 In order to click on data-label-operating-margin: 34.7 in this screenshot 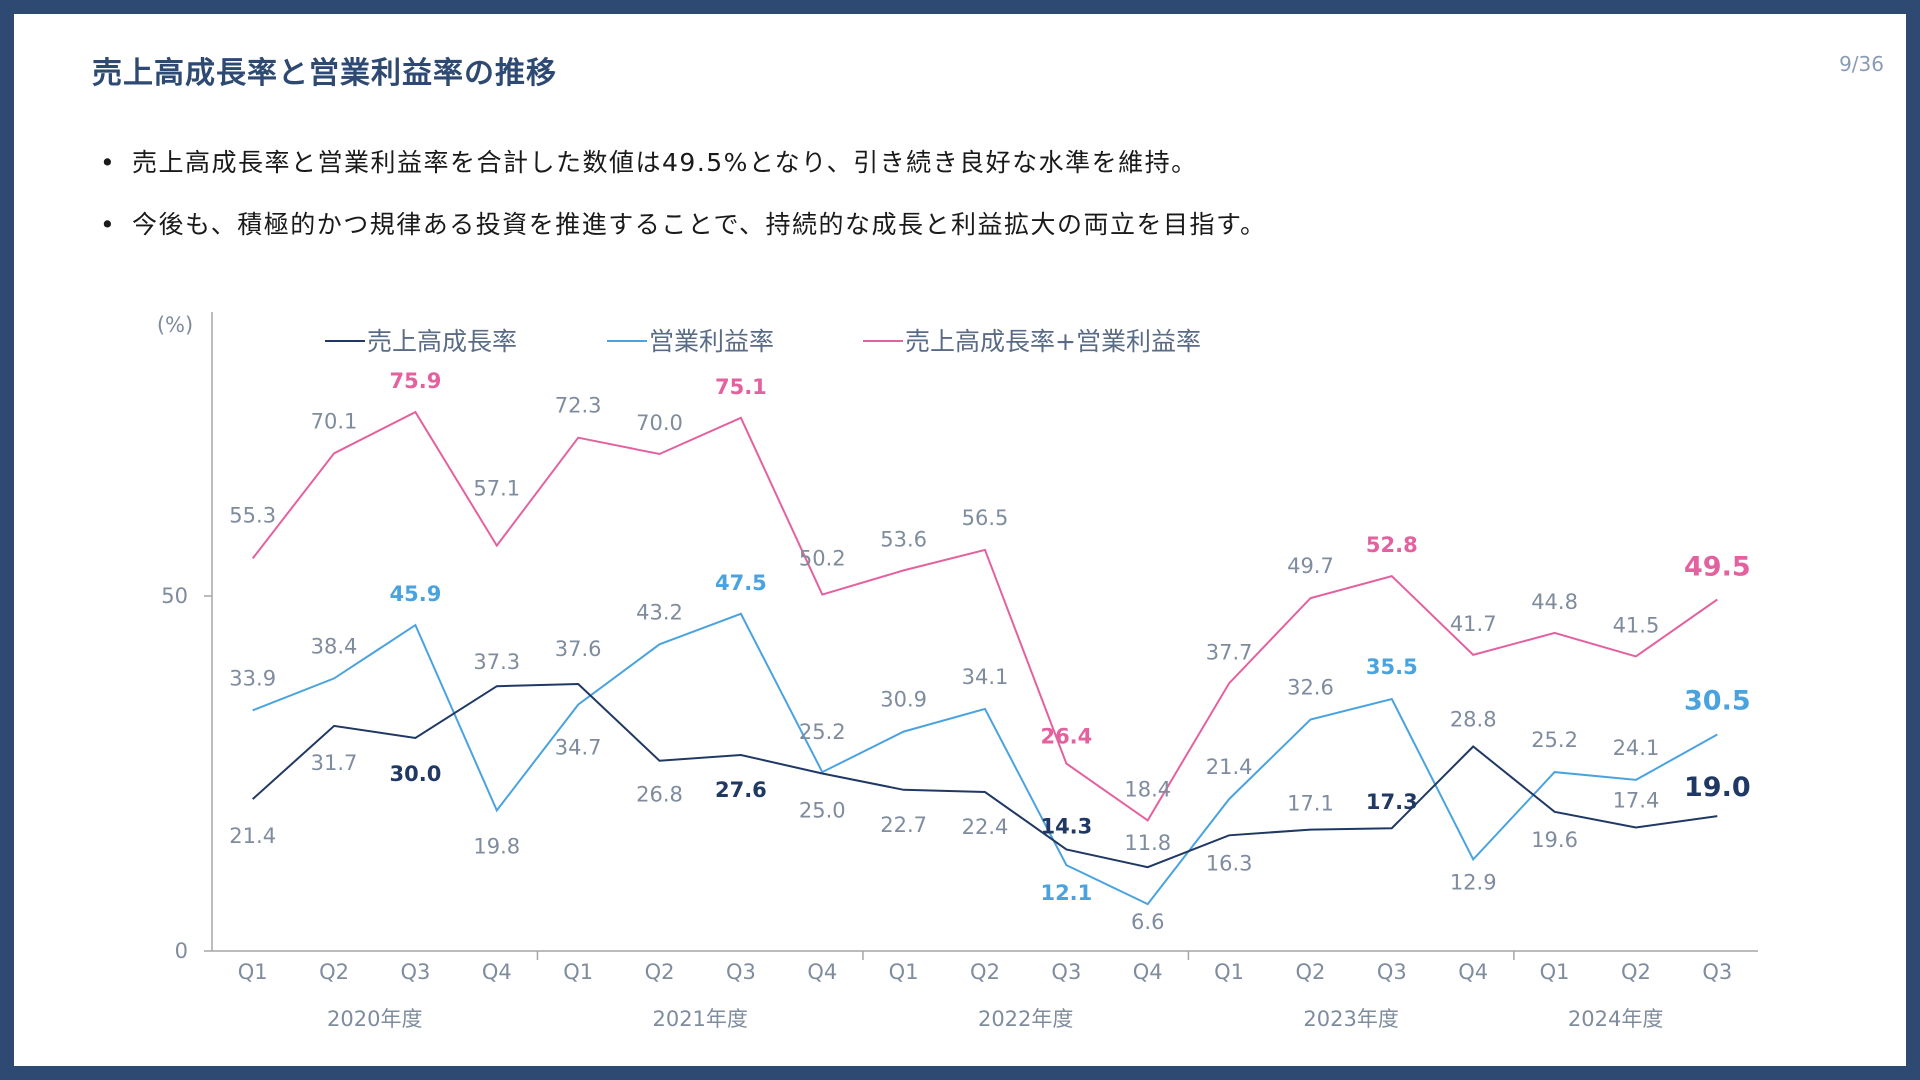, I will do `click(578, 748)`.